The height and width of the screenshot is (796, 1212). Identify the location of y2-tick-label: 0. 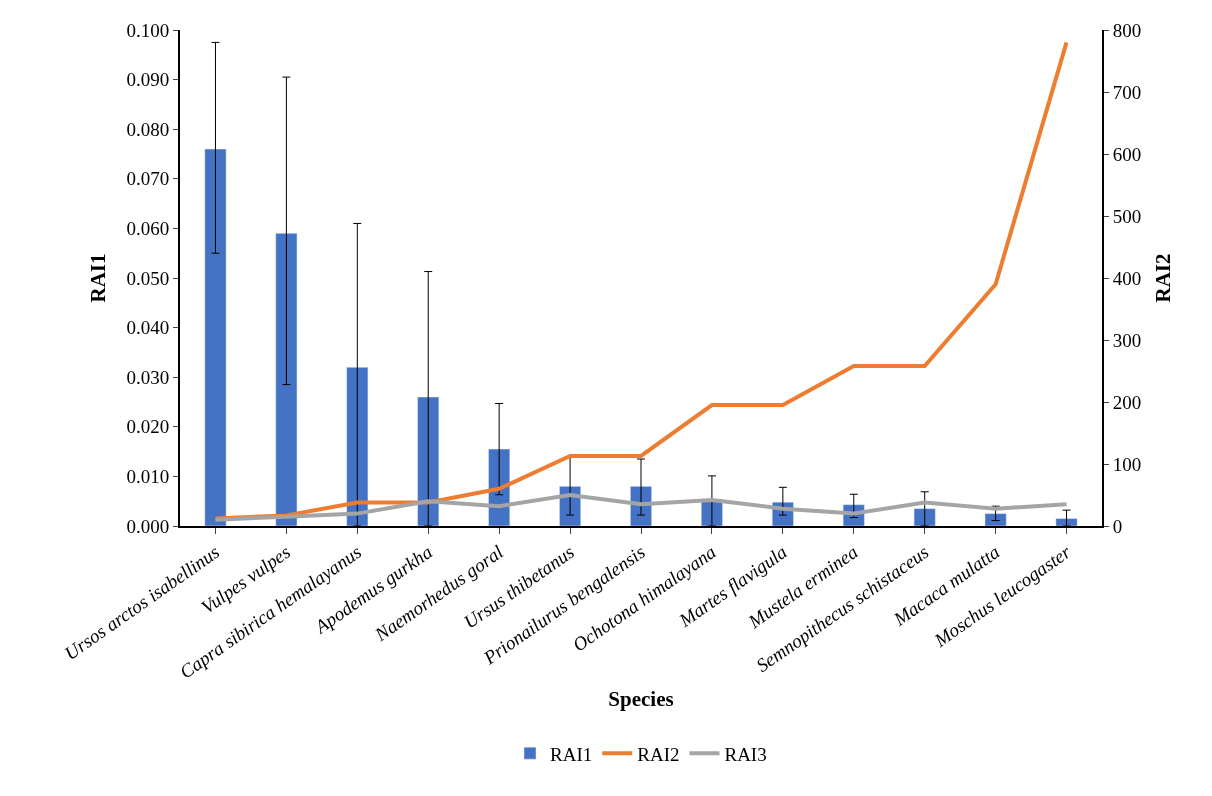
(1117, 526).